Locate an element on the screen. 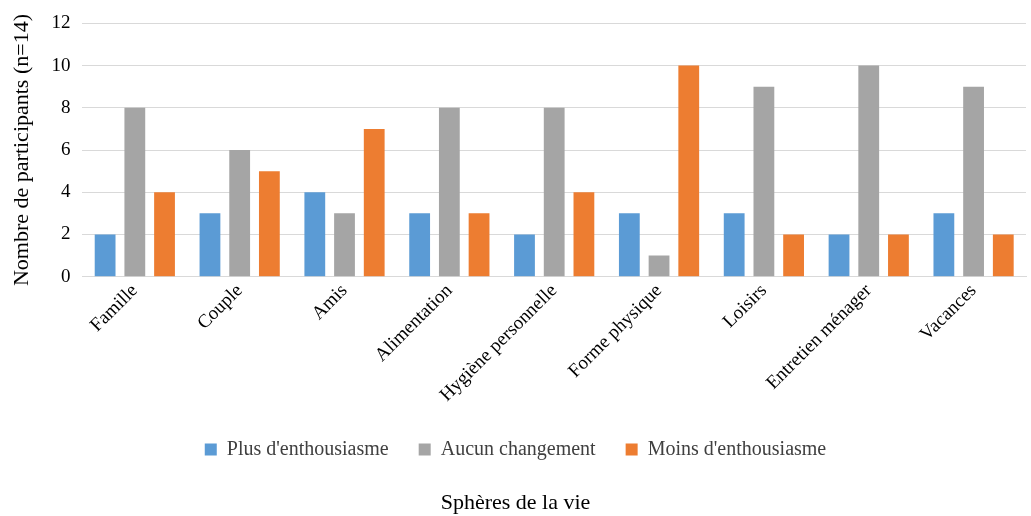  y-tick-label: 6 is located at coordinates (65, 149).